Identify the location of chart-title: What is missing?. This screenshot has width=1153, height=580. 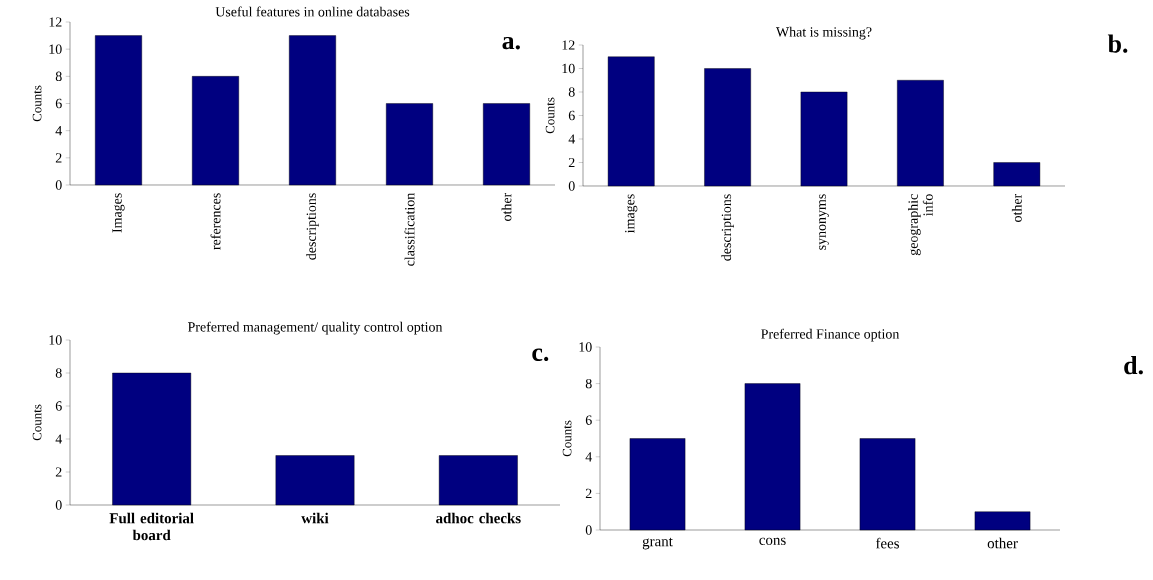
(823, 33).